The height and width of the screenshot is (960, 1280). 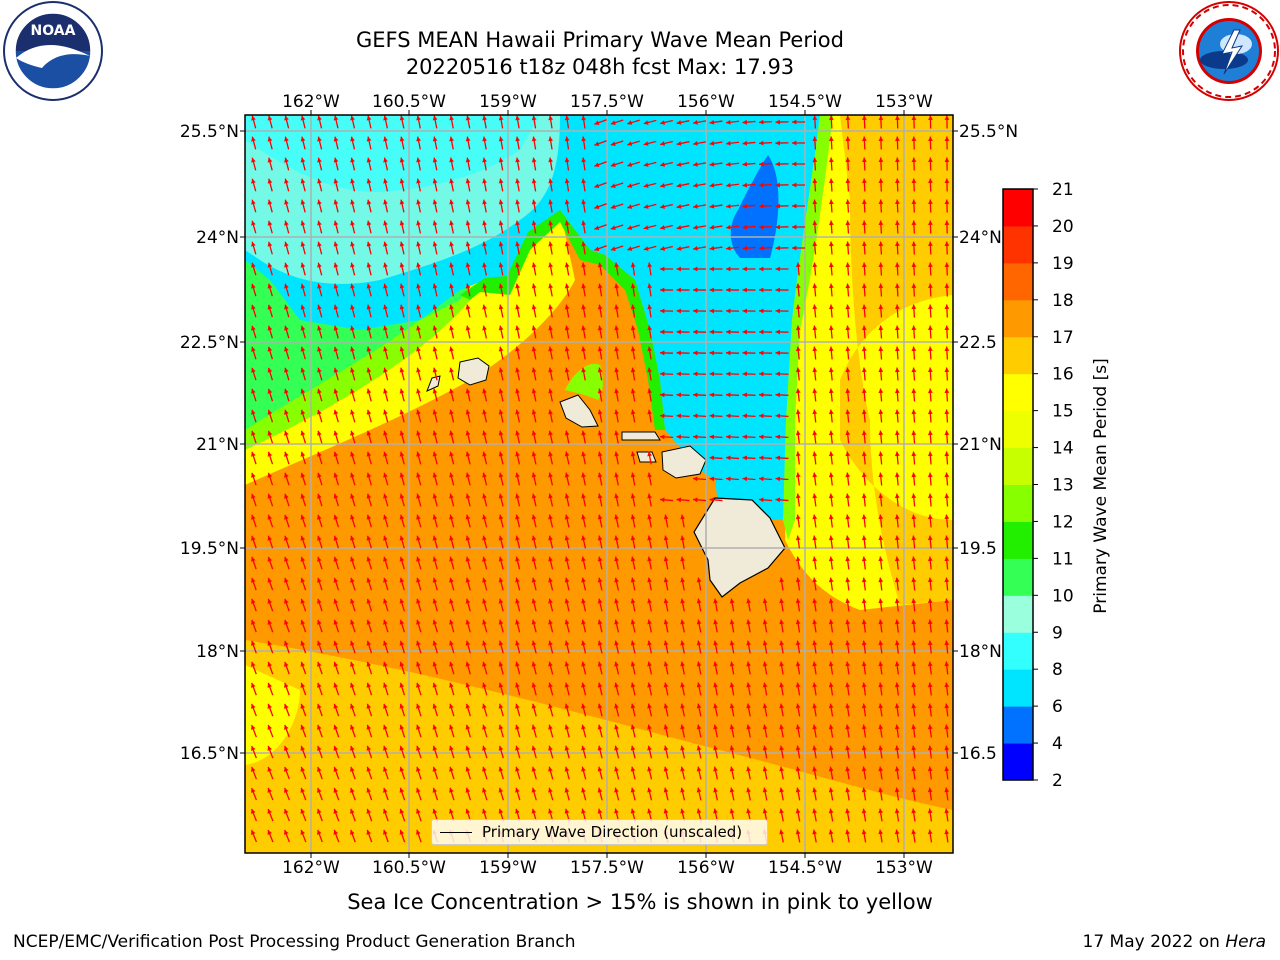 What do you see at coordinates (1063, 227) in the screenshot?
I see `colorbar-tick-label: 20` at bounding box center [1063, 227].